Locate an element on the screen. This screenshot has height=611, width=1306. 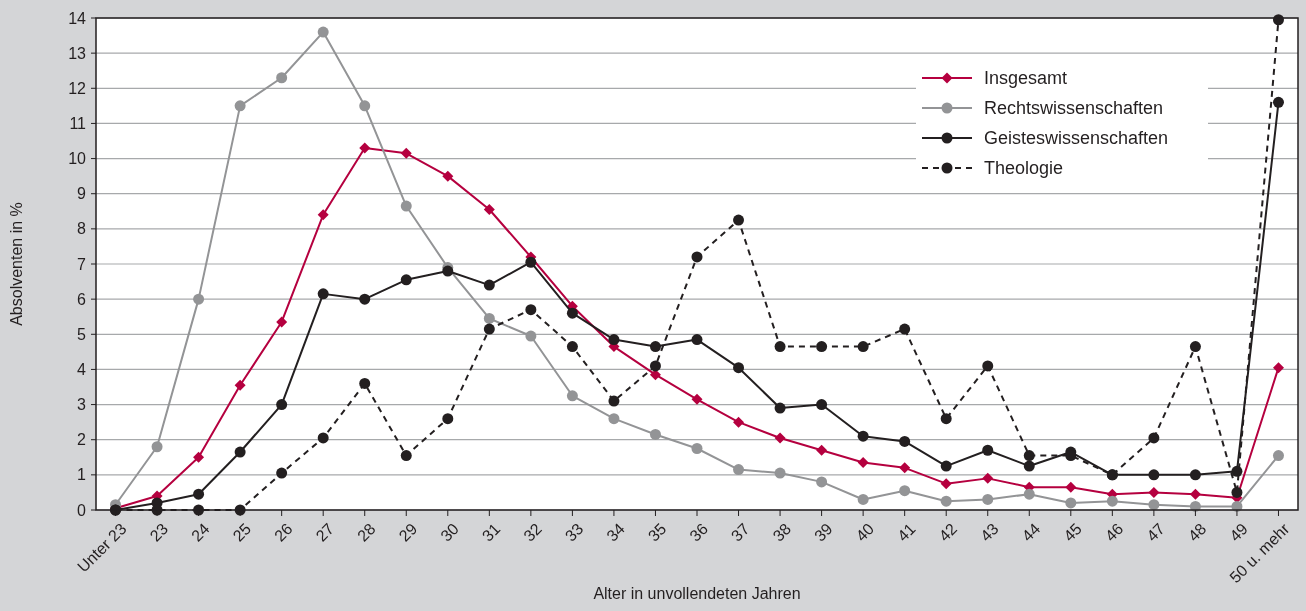
x-tick-label: 42 is located at coordinates (948, 532).